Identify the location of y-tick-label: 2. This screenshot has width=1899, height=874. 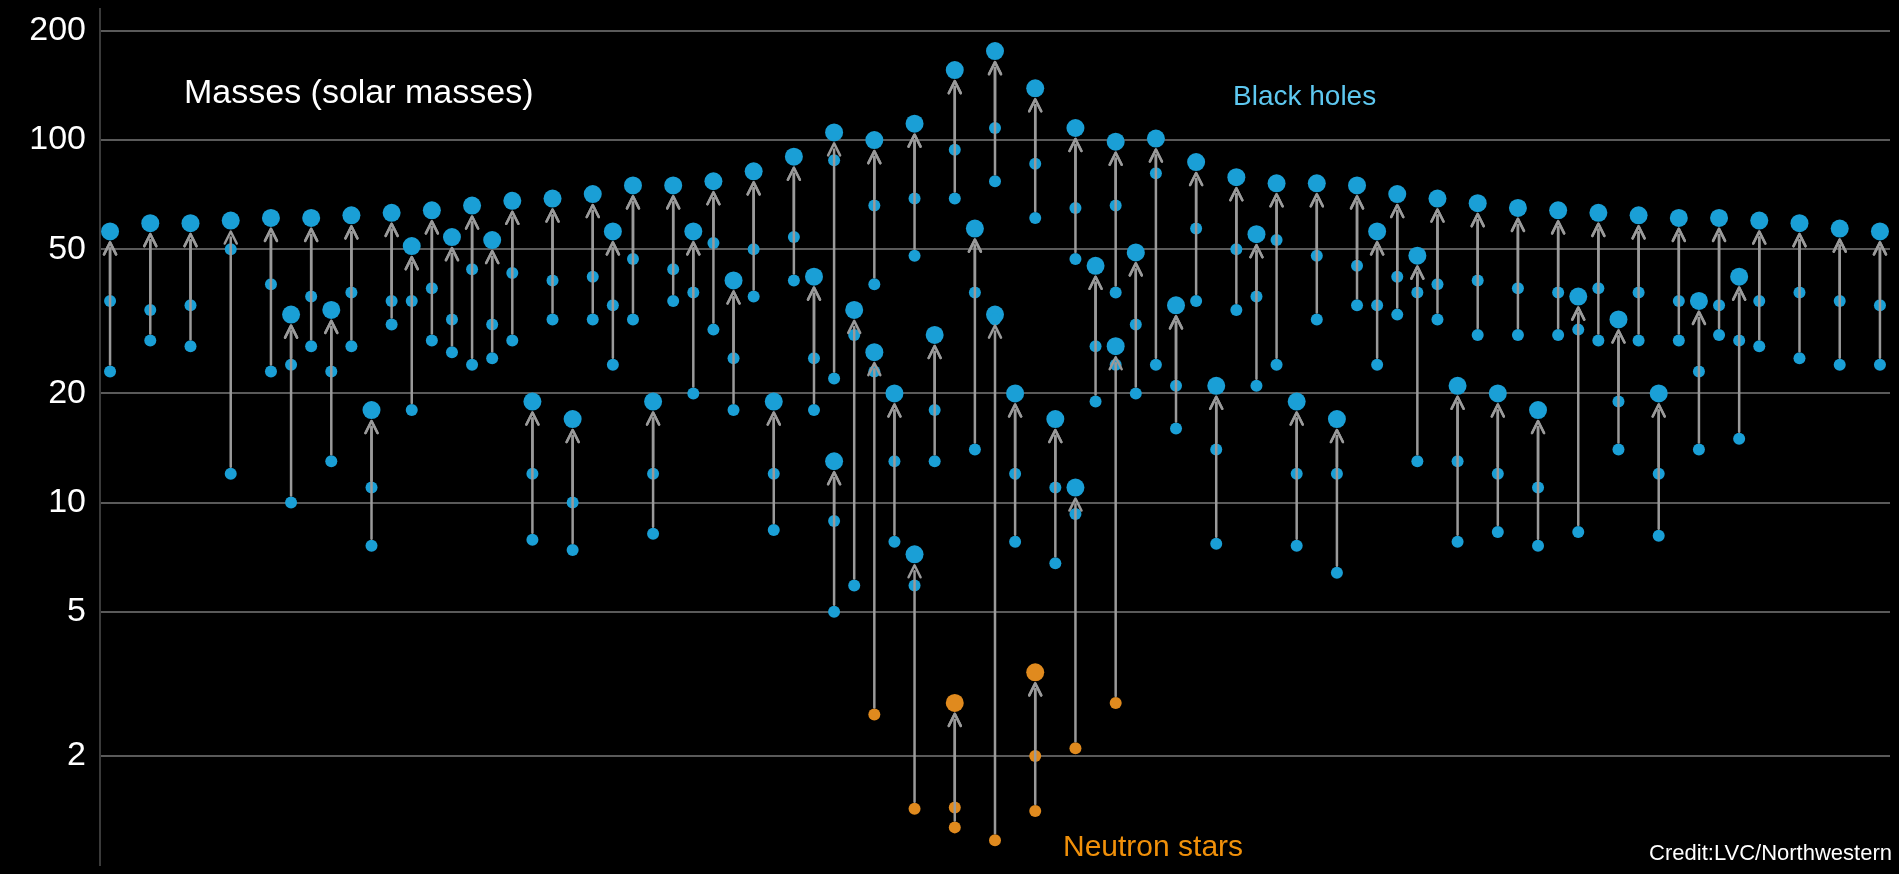
(76, 753).